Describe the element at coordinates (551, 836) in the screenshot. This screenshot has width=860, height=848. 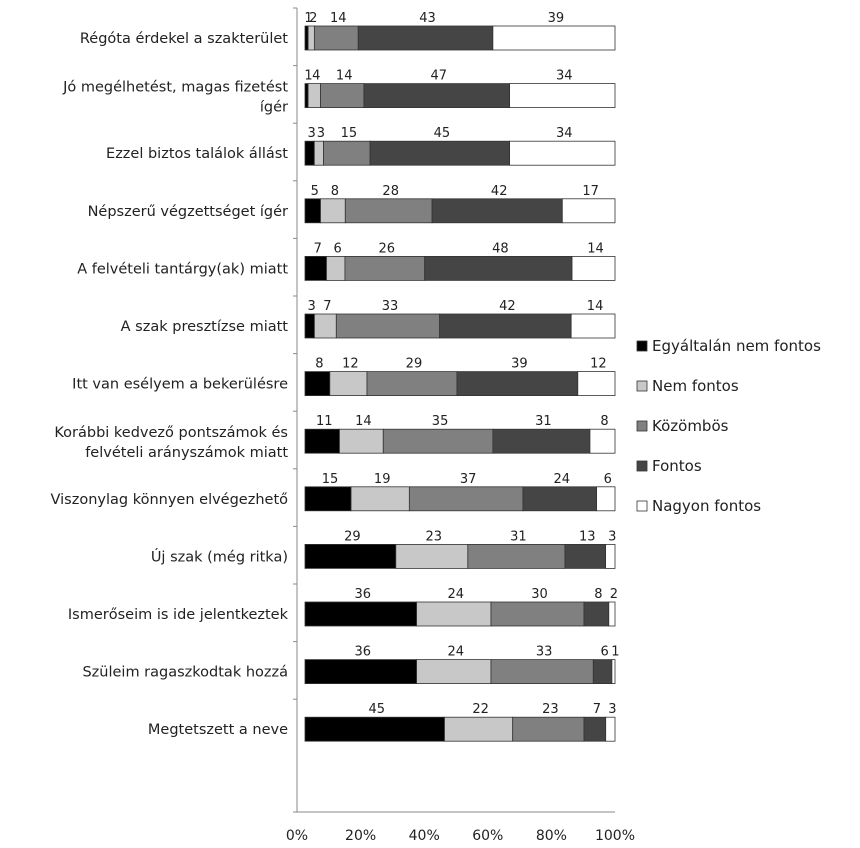
I see `x-tick-label: 80%` at that location.